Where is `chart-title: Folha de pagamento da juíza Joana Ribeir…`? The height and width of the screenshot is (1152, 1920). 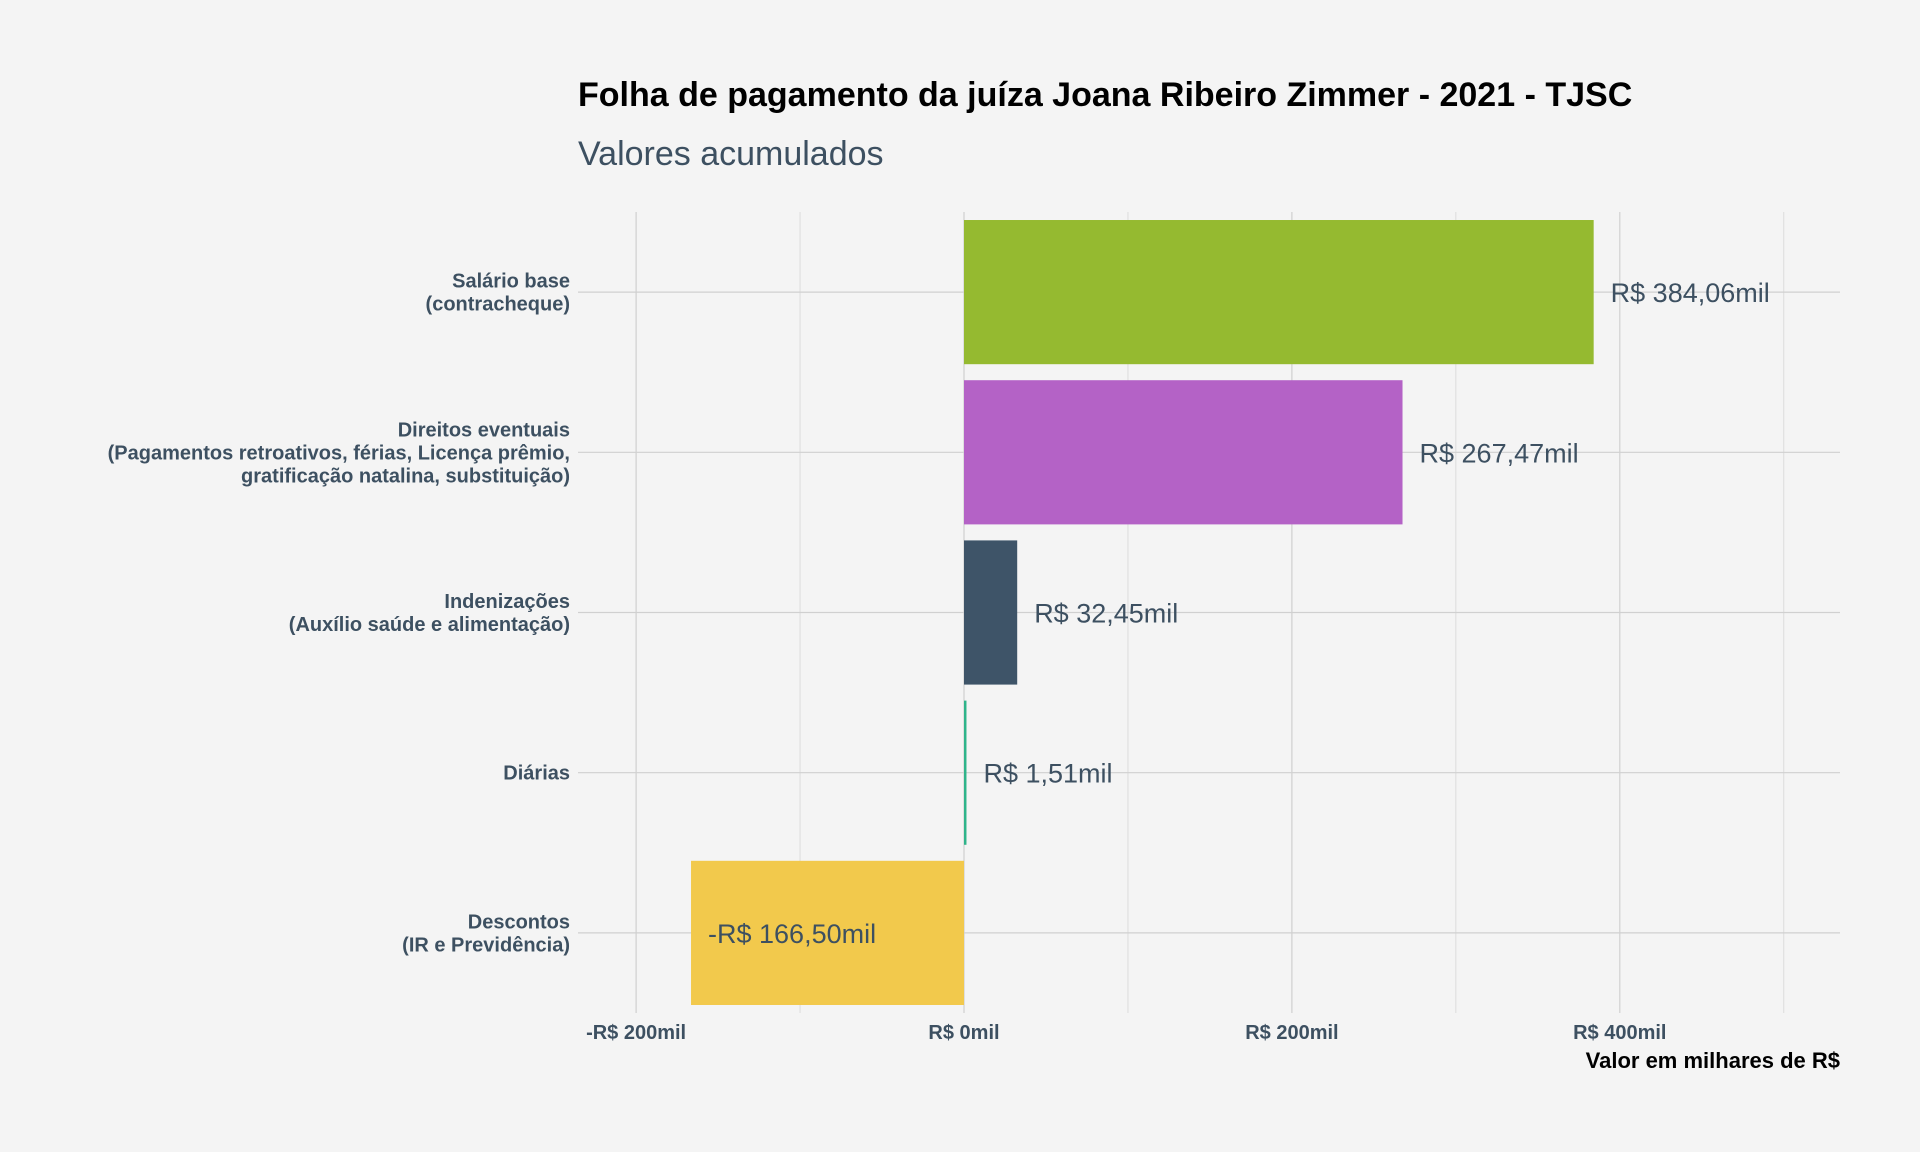
chart-title: Folha de pagamento da juíza Joana Ribeir… is located at coordinates (1105, 95).